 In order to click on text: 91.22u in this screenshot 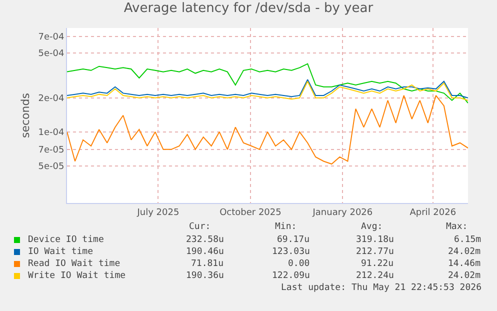, I will do `click(377, 264)`.